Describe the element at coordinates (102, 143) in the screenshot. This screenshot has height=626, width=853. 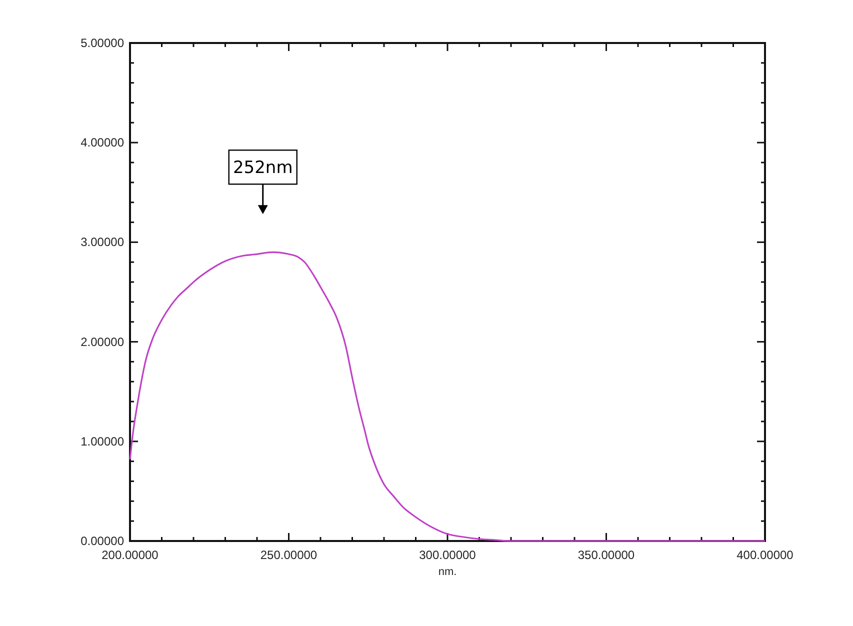
I see `y-tick-label: 4.00000` at that location.